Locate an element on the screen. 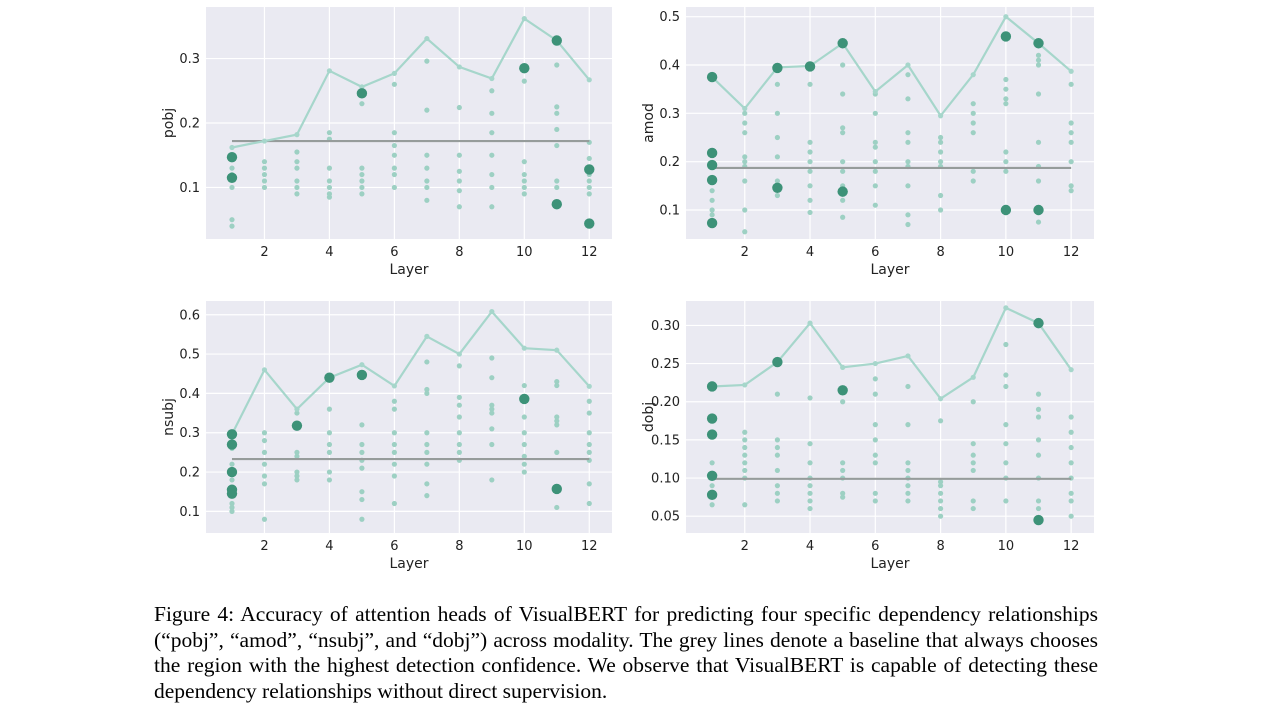 The image size is (1274, 712). y-axis-label: amod is located at coordinates (649, 123).